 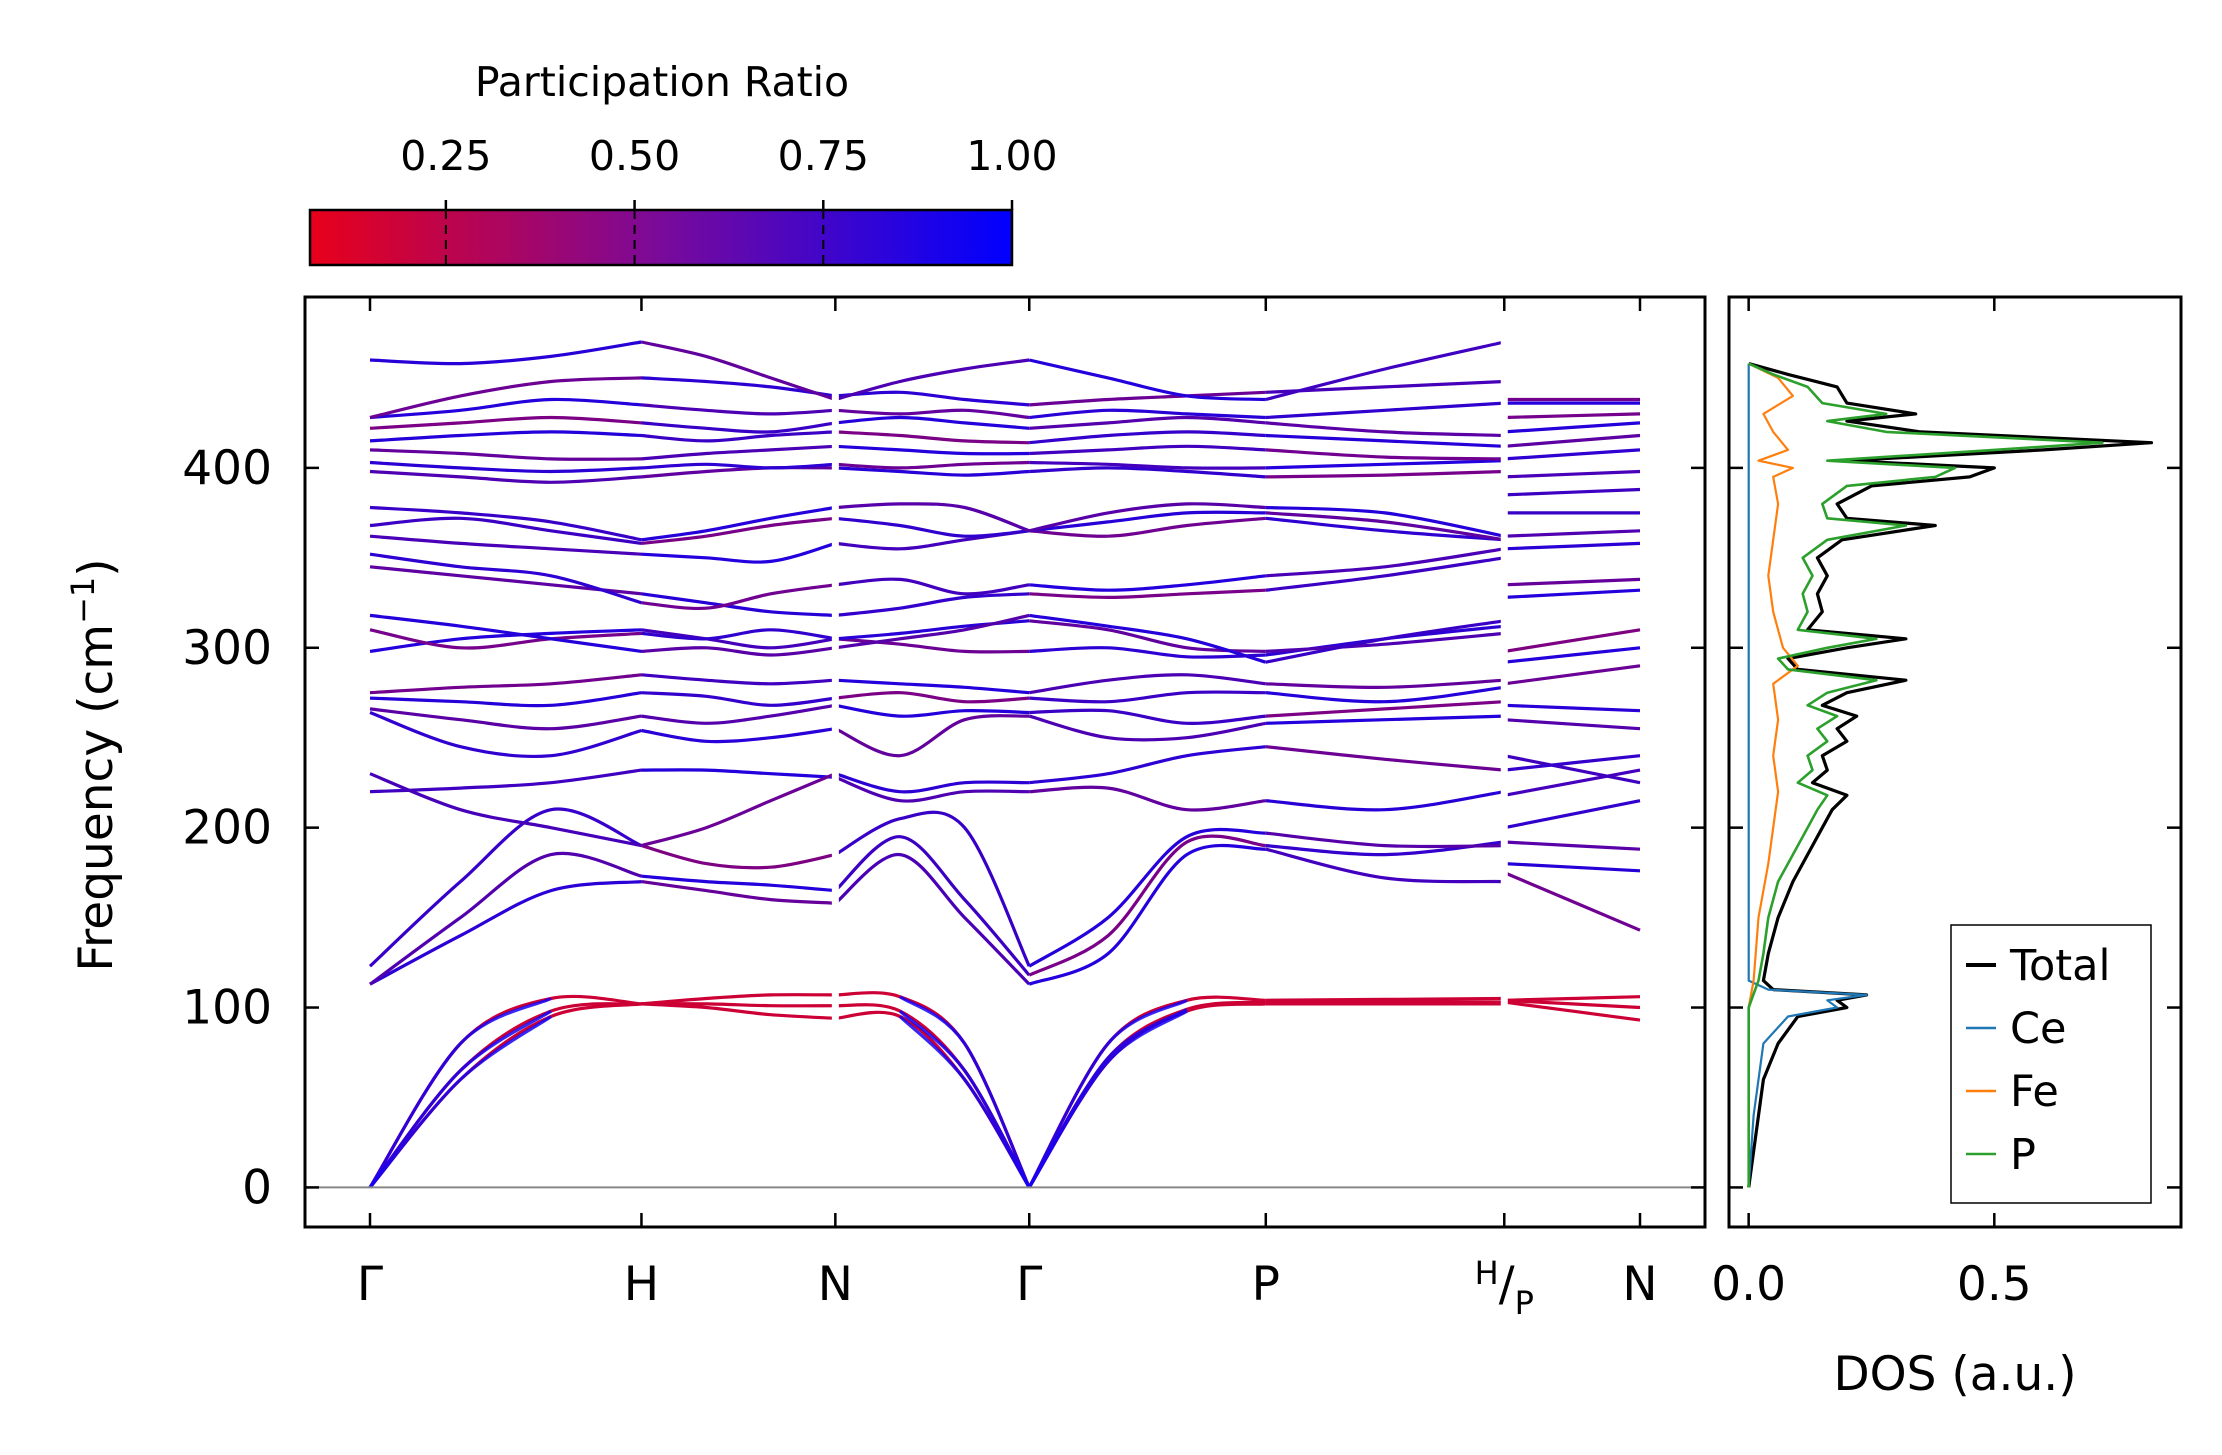 I want to click on dos-x-tick-label: 0.5, so click(x=1994, y=1284).